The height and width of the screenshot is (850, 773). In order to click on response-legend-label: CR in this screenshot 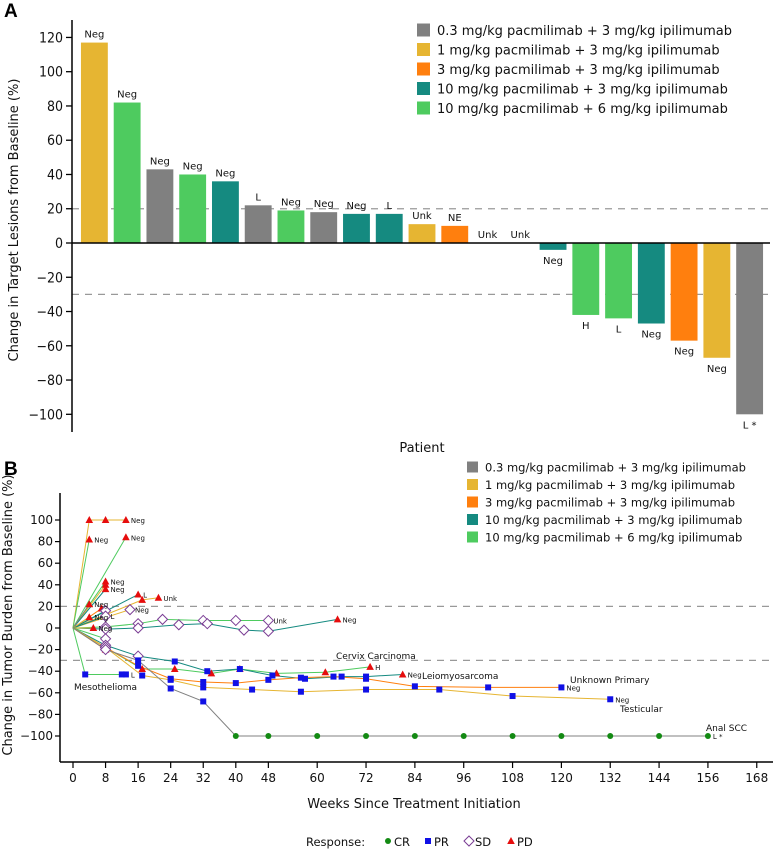, I will do `click(402, 842)`.